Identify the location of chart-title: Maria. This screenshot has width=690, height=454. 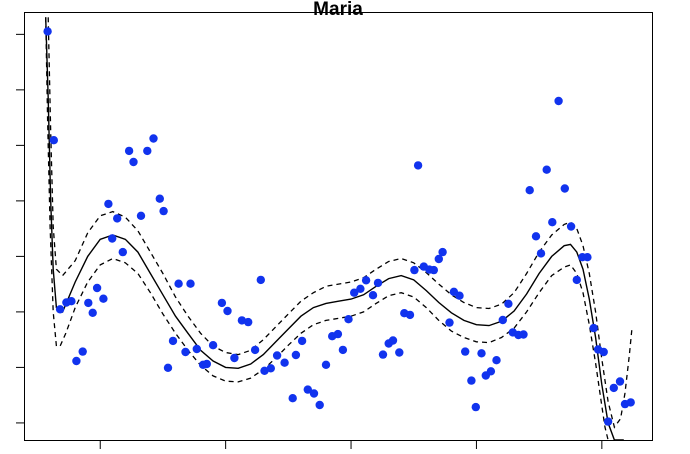
(338, 10).